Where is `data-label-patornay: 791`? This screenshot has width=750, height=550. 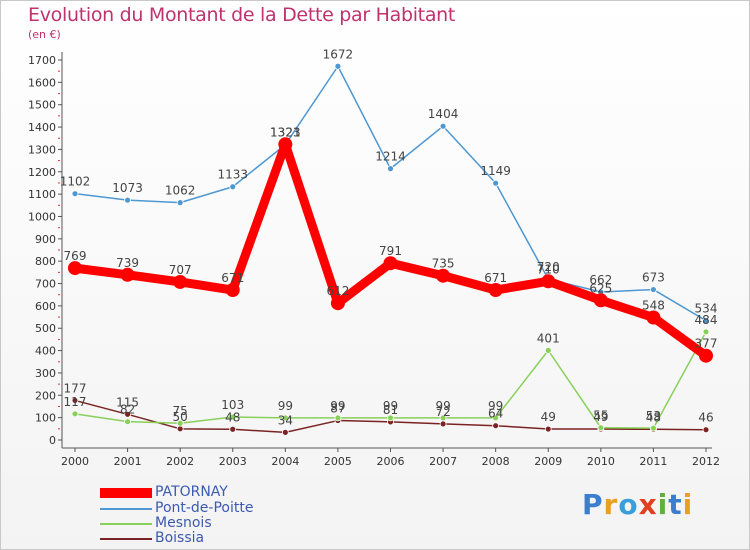 data-label-patornay: 791 is located at coordinates (390, 251).